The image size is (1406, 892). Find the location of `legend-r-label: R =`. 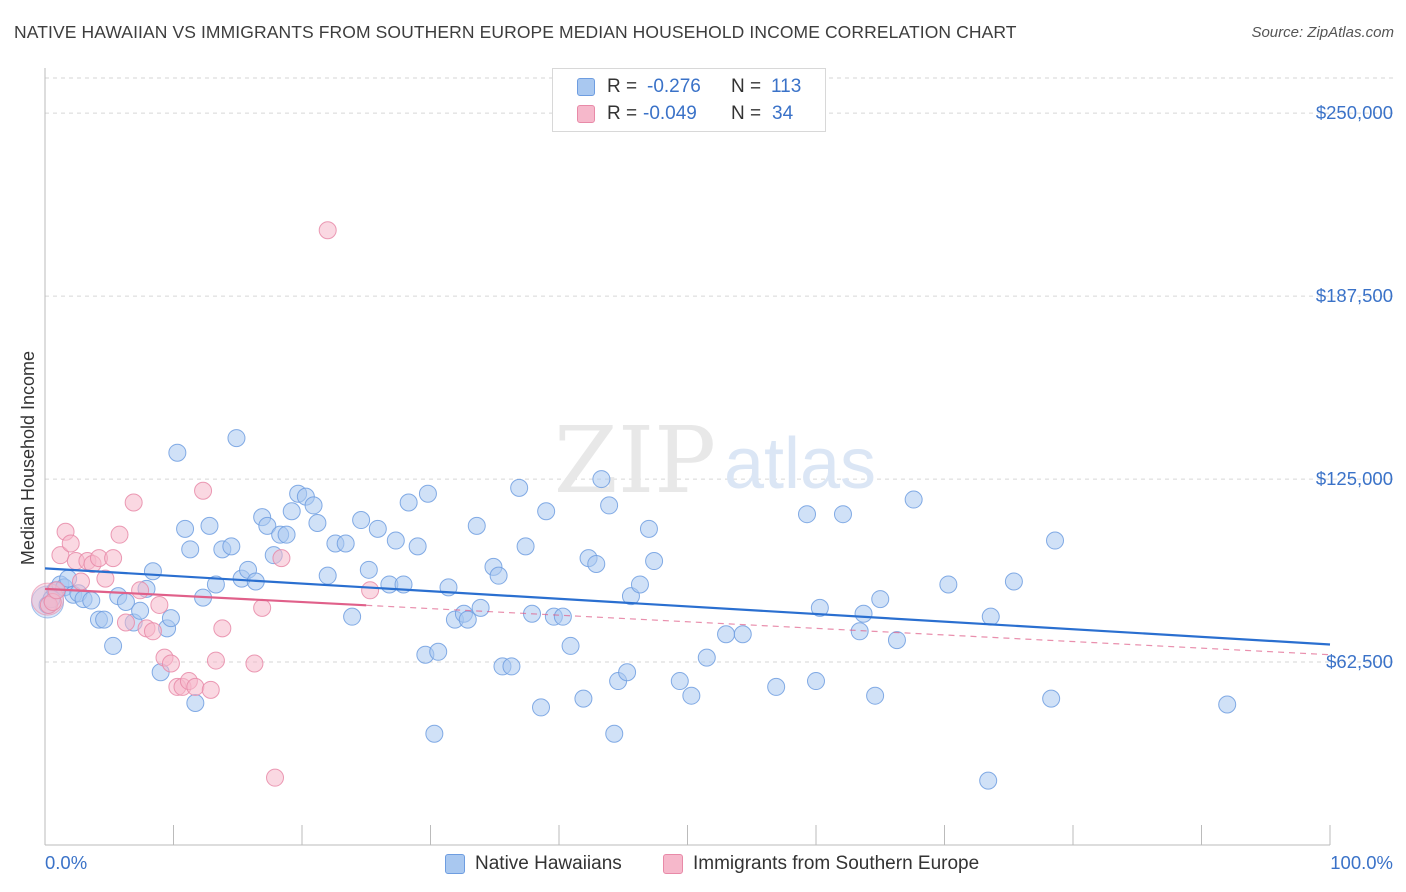

legend-r-label: R = is located at coordinates (622, 86).